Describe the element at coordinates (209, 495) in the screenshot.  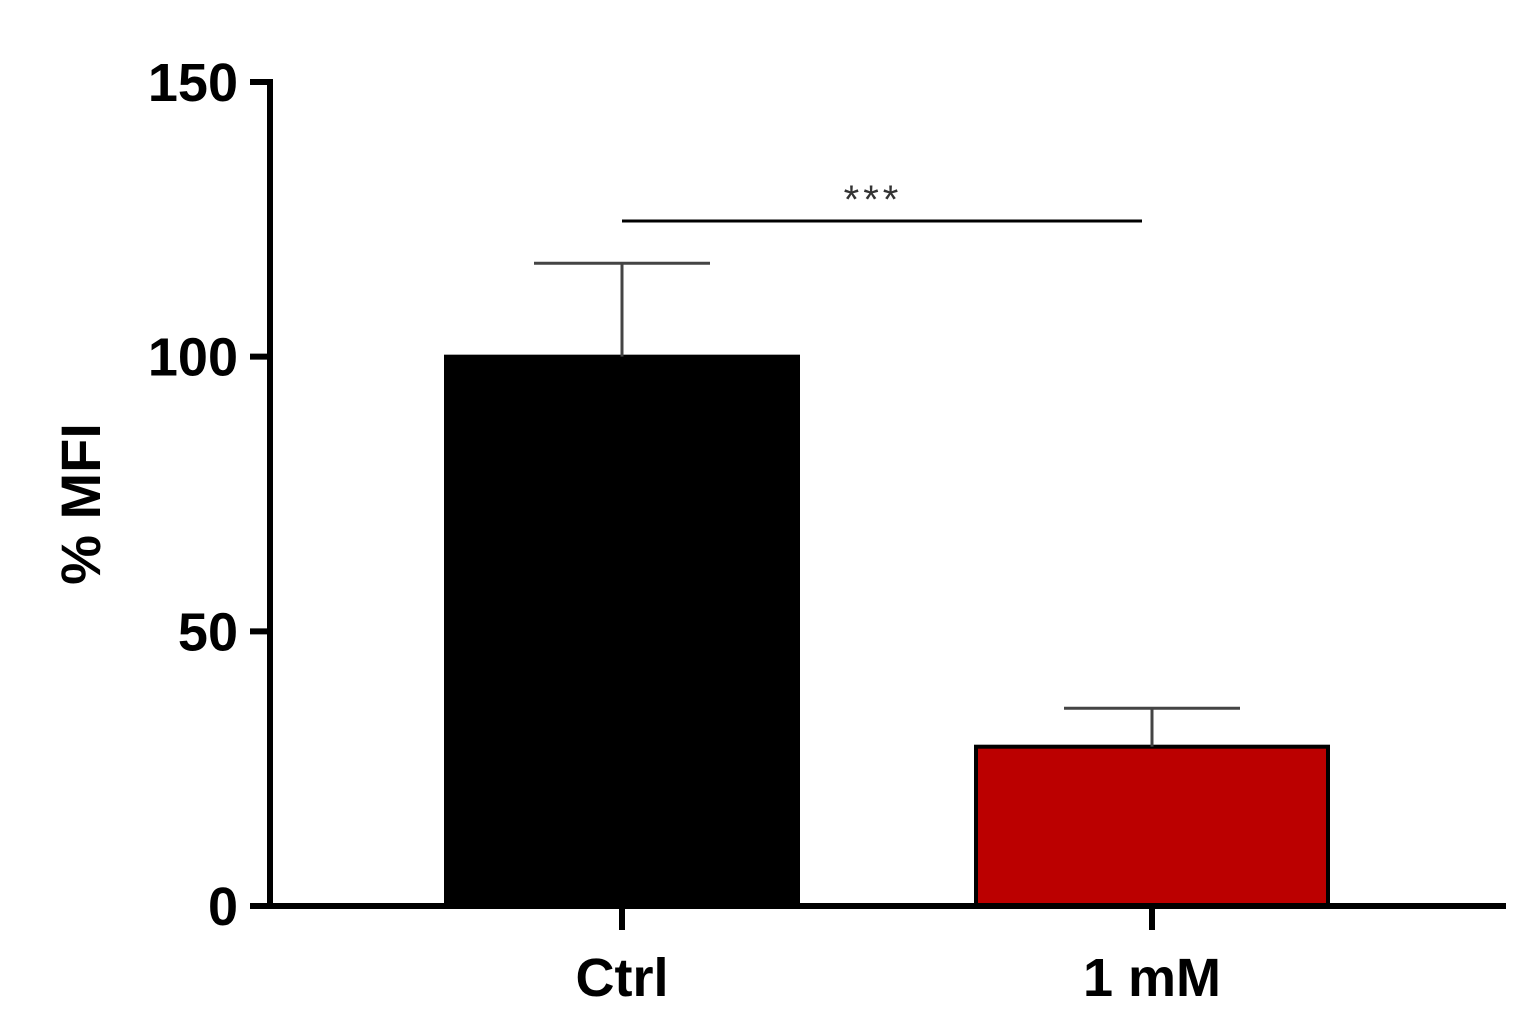
I see `y-ticks: 0 50 100 150` at that location.